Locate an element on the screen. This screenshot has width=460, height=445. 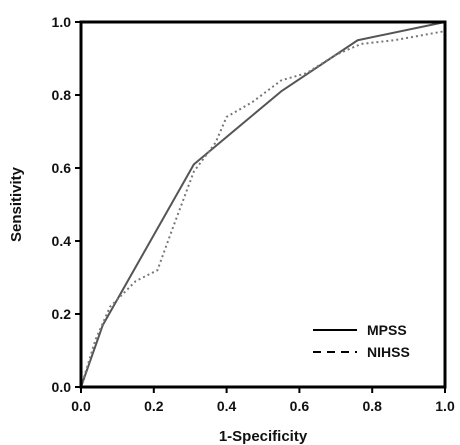
legend: MPSS NIHSS is located at coordinates (361, 341).